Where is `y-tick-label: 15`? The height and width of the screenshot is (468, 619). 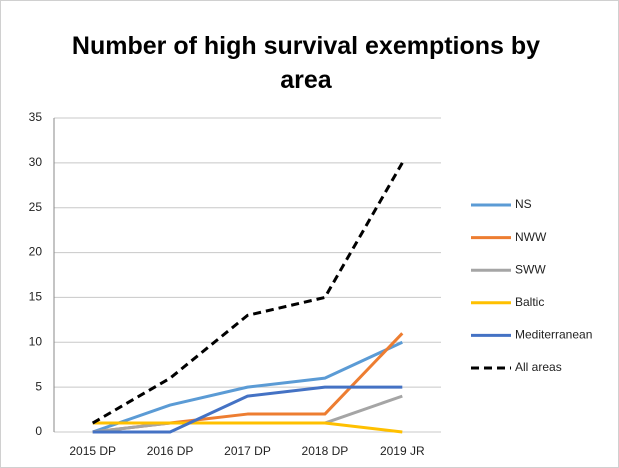
y-tick-label: 15 is located at coordinates (36, 297).